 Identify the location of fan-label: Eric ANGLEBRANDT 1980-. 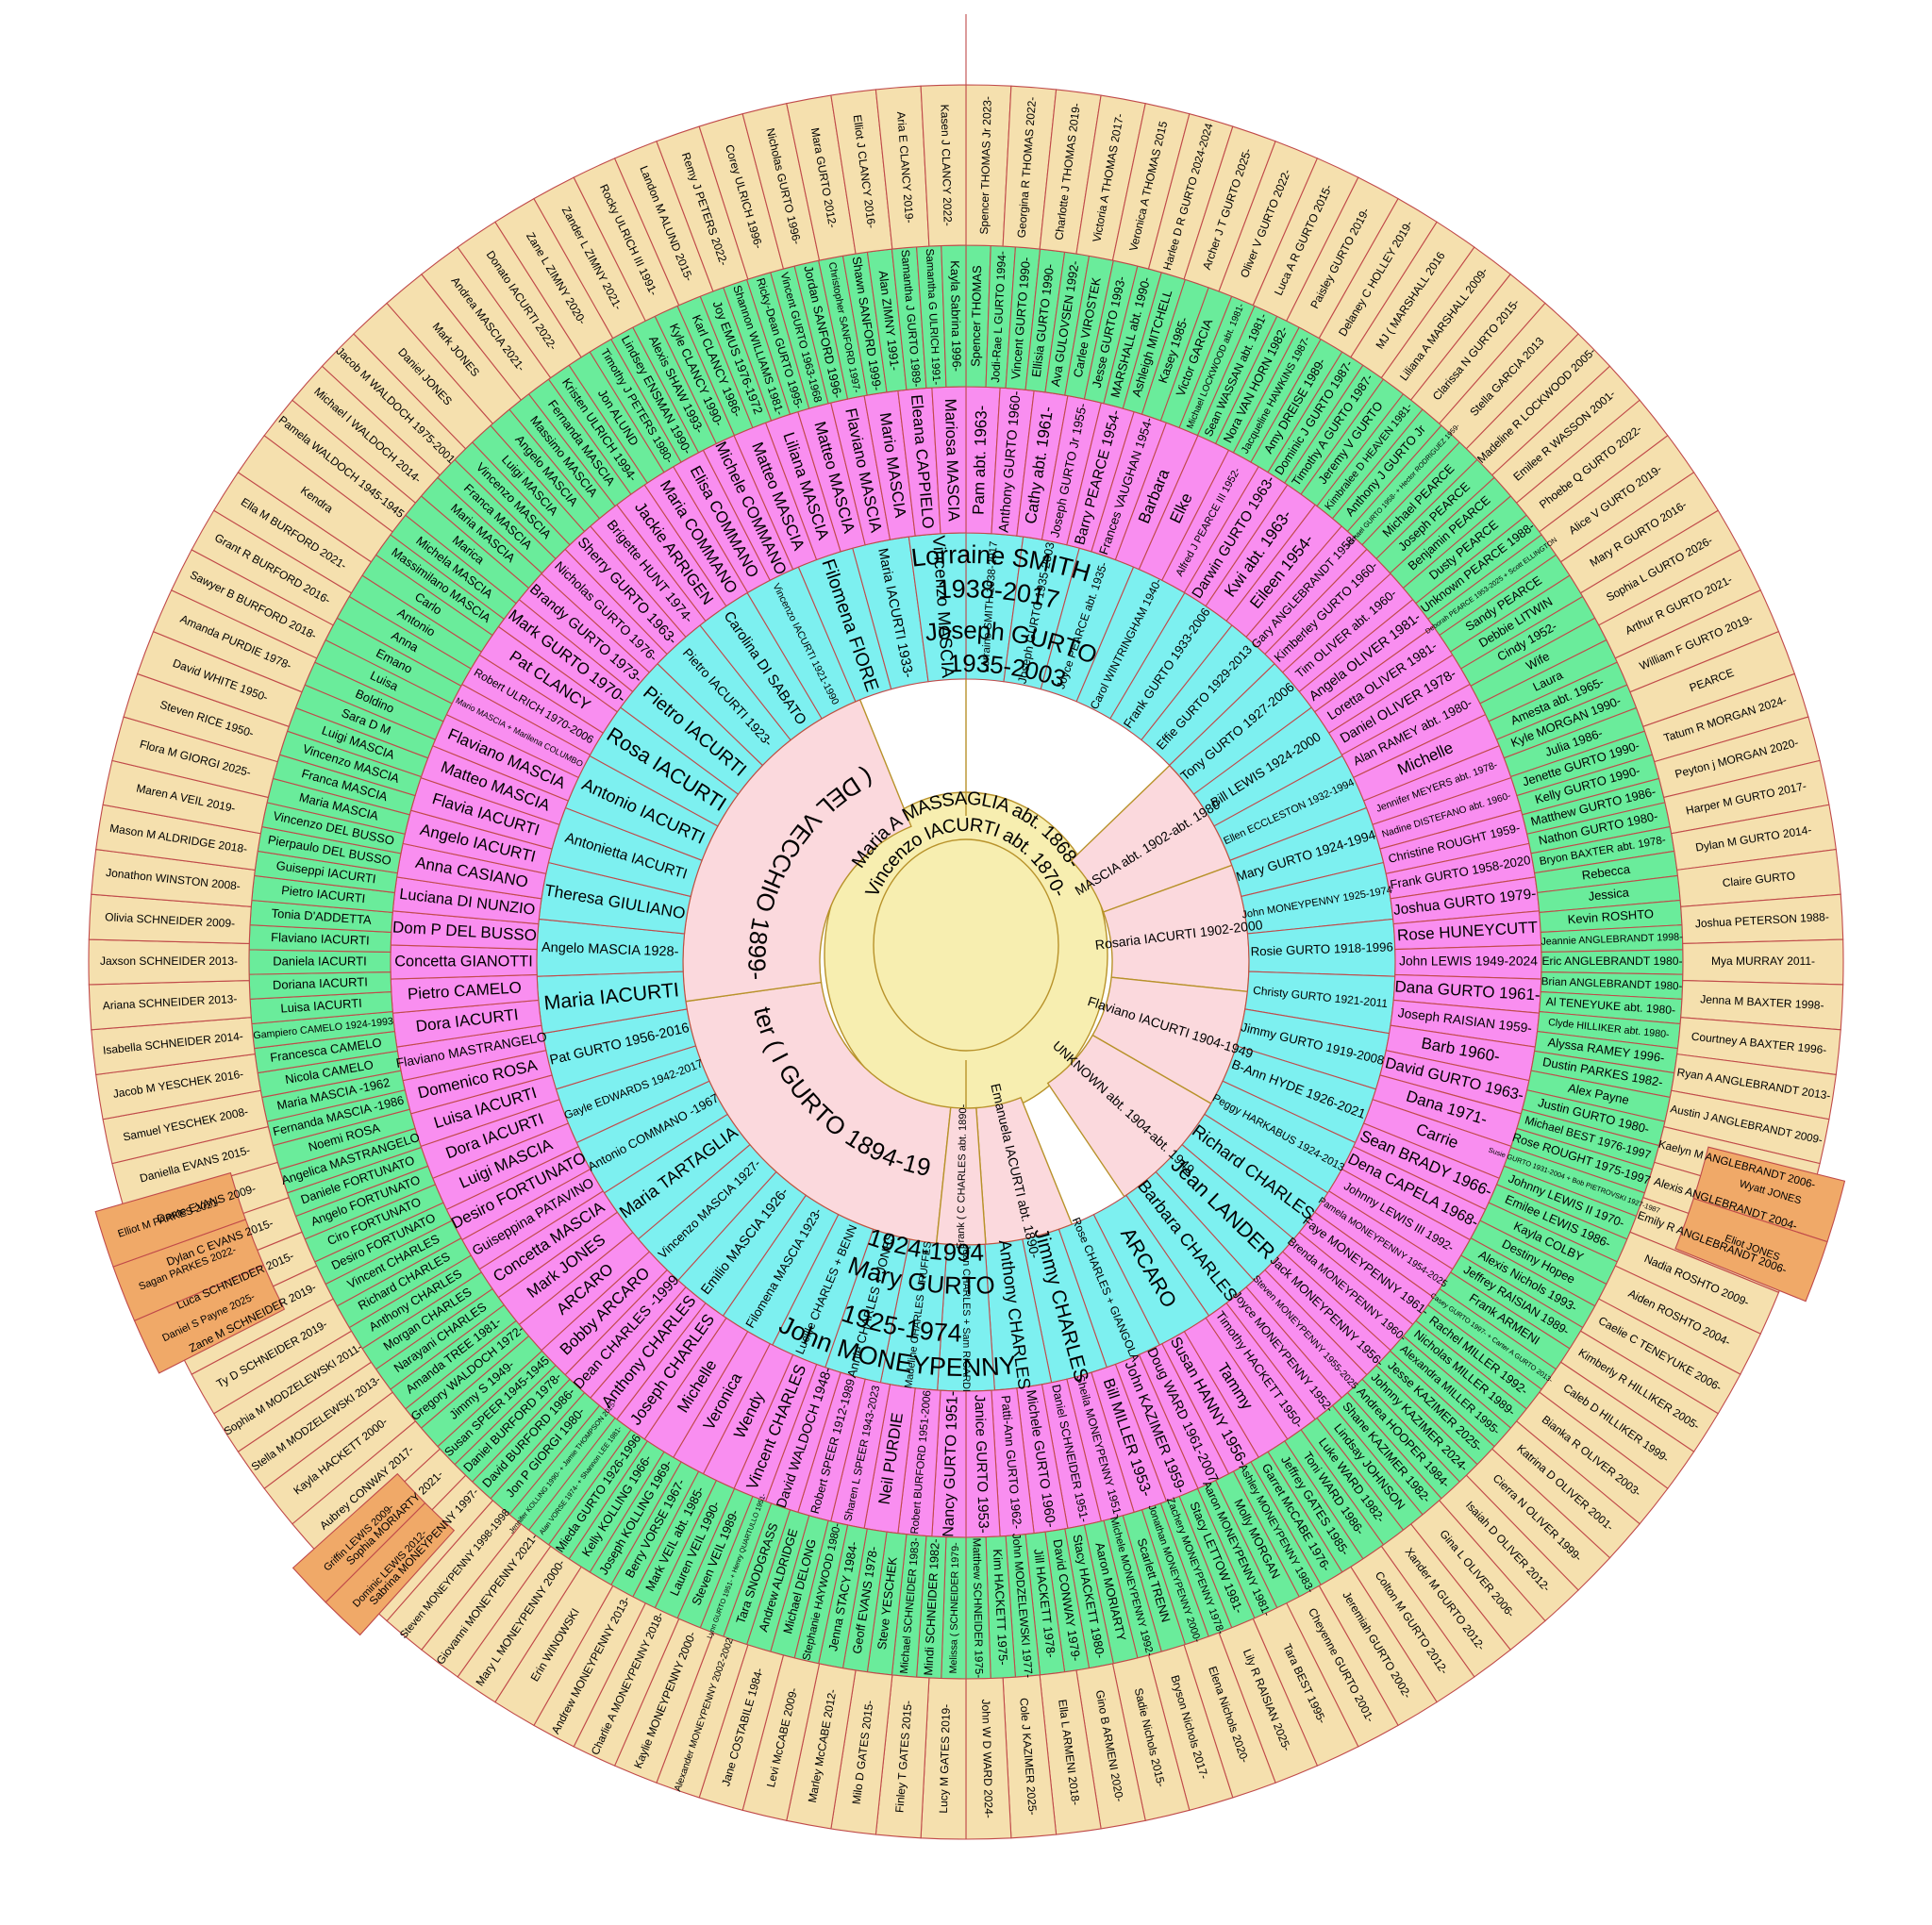
(1611, 961).